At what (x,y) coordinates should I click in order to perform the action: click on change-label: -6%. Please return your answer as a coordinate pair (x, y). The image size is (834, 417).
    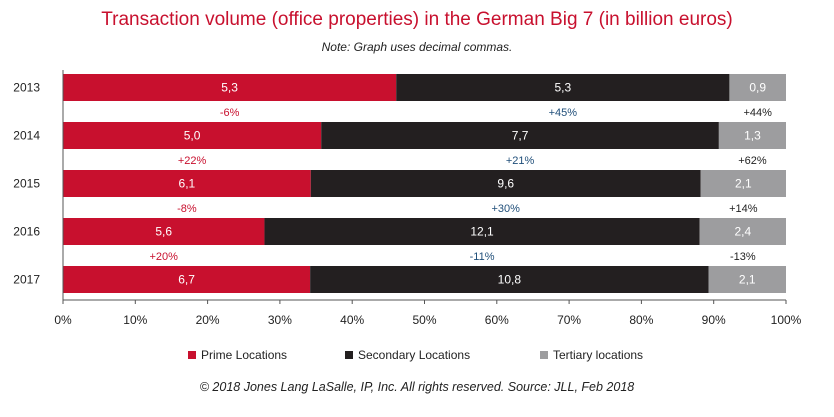
    Looking at the image, I should click on (230, 113).